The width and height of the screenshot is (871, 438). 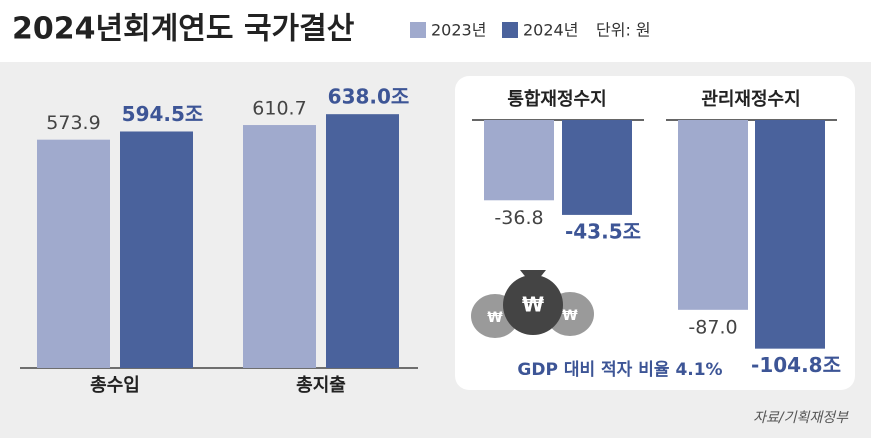 What do you see at coordinates (623, 30) in the screenshot?
I see `unit: 단위: 원` at bounding box center [623, 30].